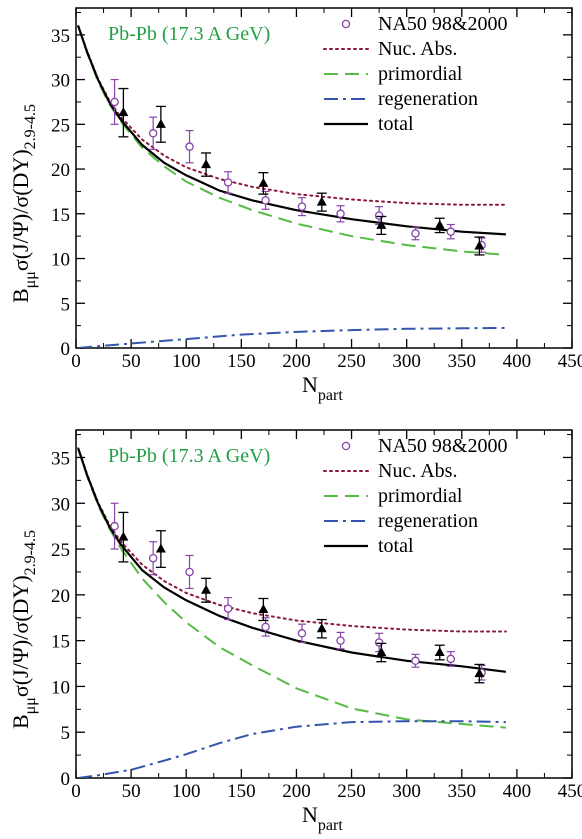  I want to click on x-axis-title-main: N, so click(310, 384).